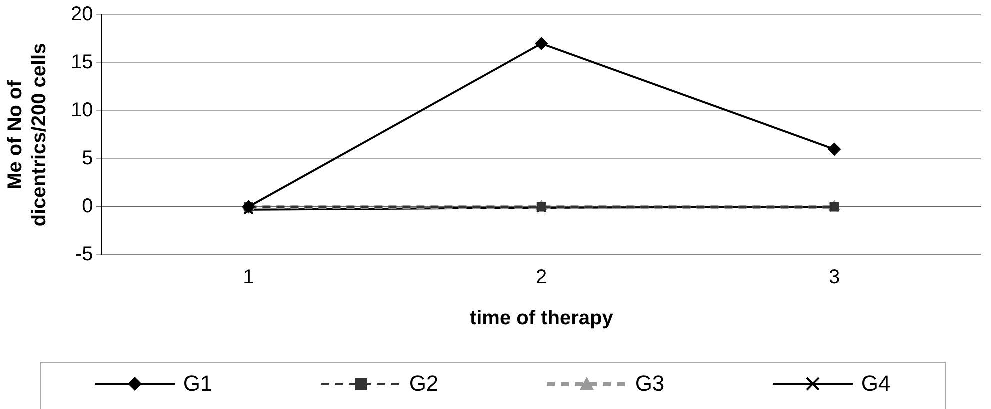 This screenshot has height=409, width=991. What do you see at coordinates (84, 255) in the screenshot?
I see `y-tick-label: -5` at bounding box center [84, 255].